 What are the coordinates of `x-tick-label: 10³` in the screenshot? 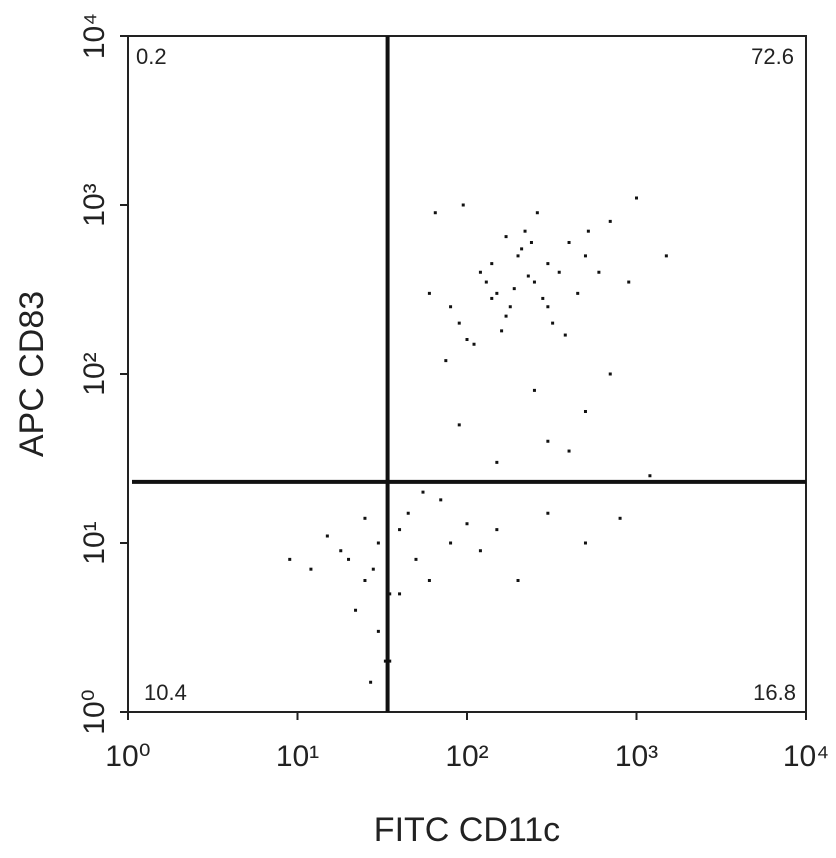 It's located at (636, 756).